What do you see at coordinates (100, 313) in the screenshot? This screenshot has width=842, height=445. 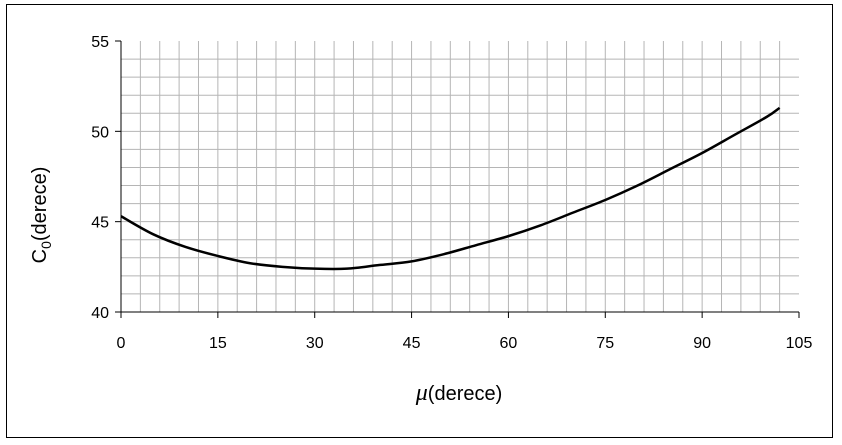 I see `y-tick-label: 40` at bounding box center [100, 313].